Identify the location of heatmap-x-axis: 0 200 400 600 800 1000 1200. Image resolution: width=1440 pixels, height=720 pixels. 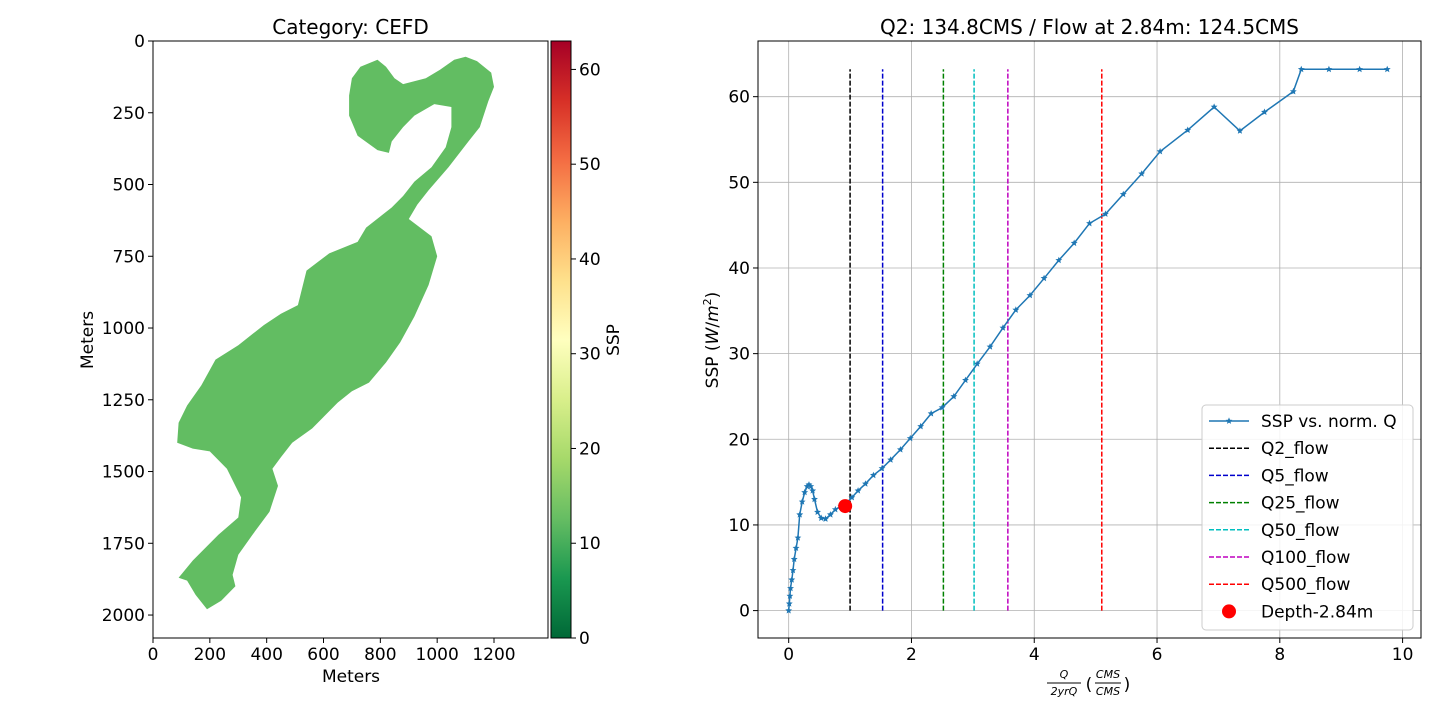
(332, 651).